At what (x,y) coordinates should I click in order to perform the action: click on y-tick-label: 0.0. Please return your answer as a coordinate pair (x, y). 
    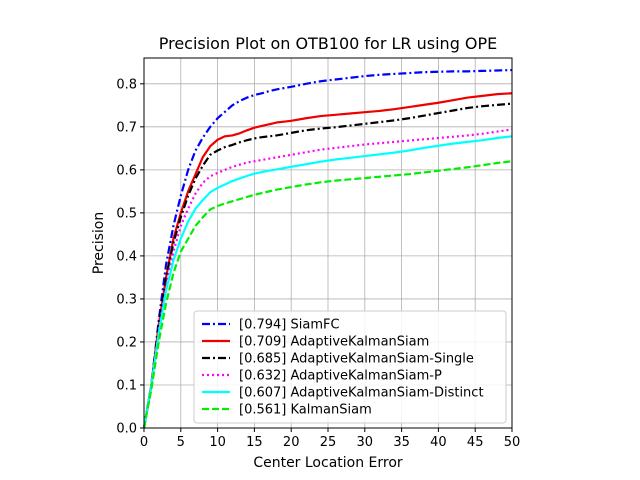
    Looking at the image, I should click on (126, 429).